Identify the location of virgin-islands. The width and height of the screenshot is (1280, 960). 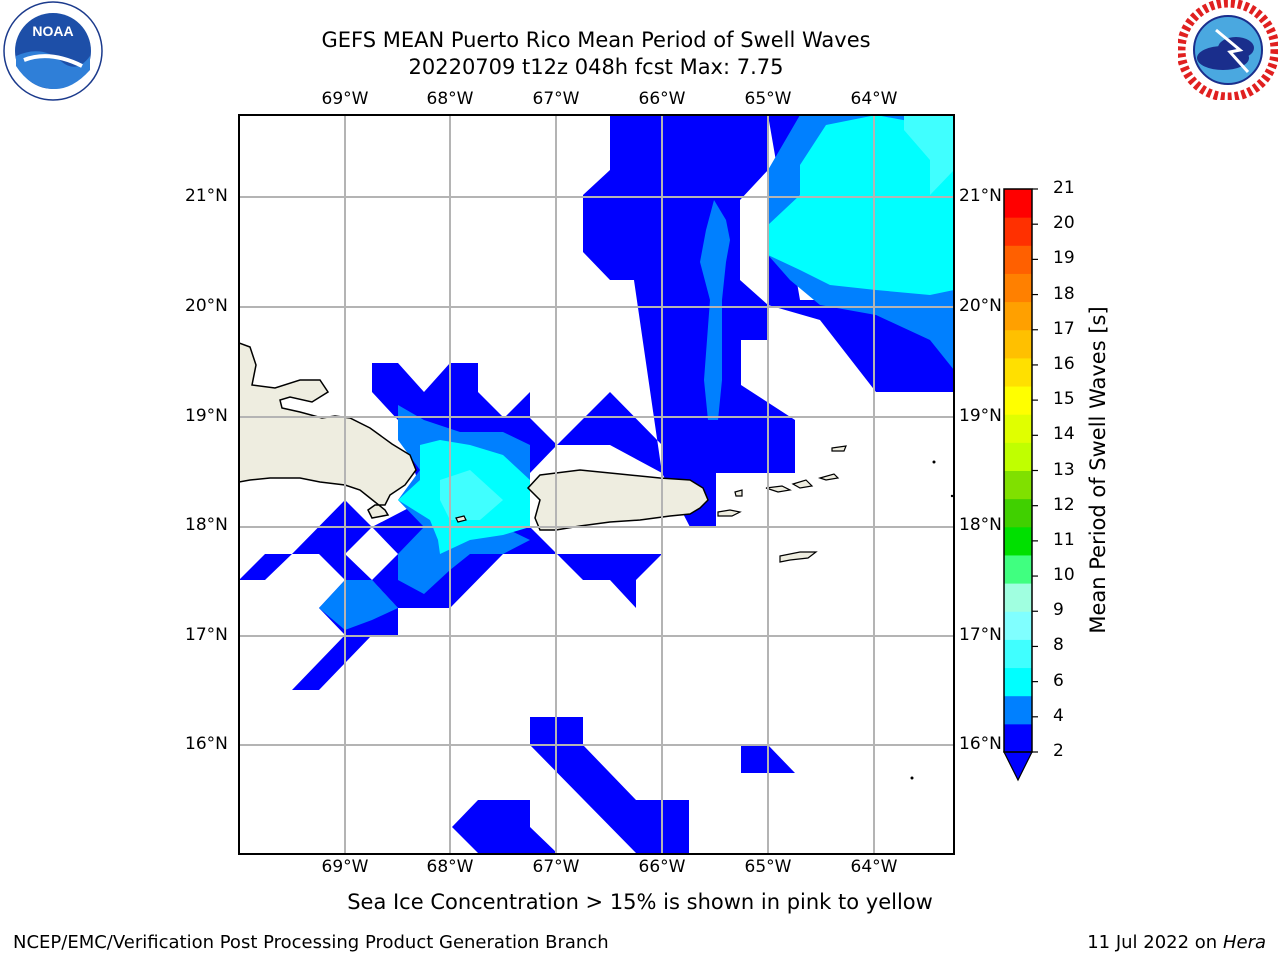
(790, 471).